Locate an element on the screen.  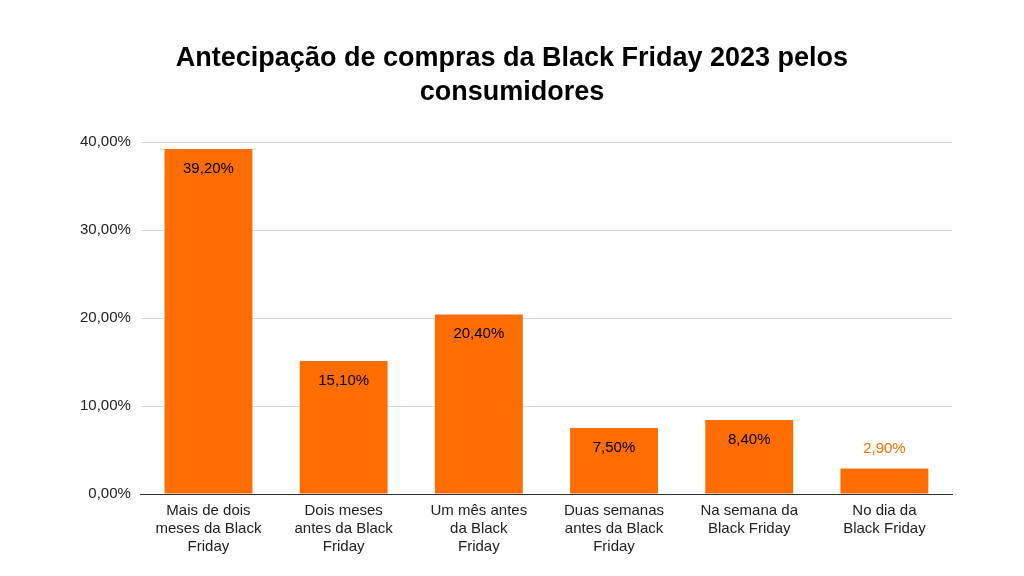
data-label: 8,40% is located at coordinates (749, 438).